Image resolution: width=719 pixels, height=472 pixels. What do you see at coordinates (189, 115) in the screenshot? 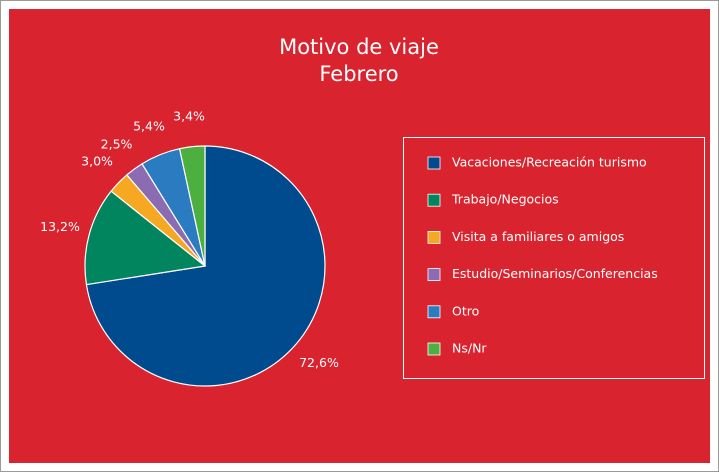
I see `data-label: 3,4%` at bounding box center [189, 115].